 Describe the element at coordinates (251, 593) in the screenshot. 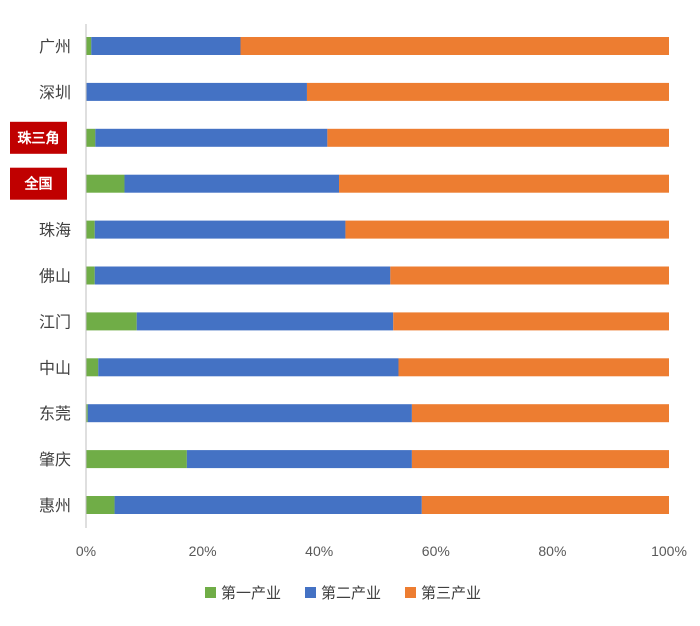

I see `legend-label: 第一产业` at that location.